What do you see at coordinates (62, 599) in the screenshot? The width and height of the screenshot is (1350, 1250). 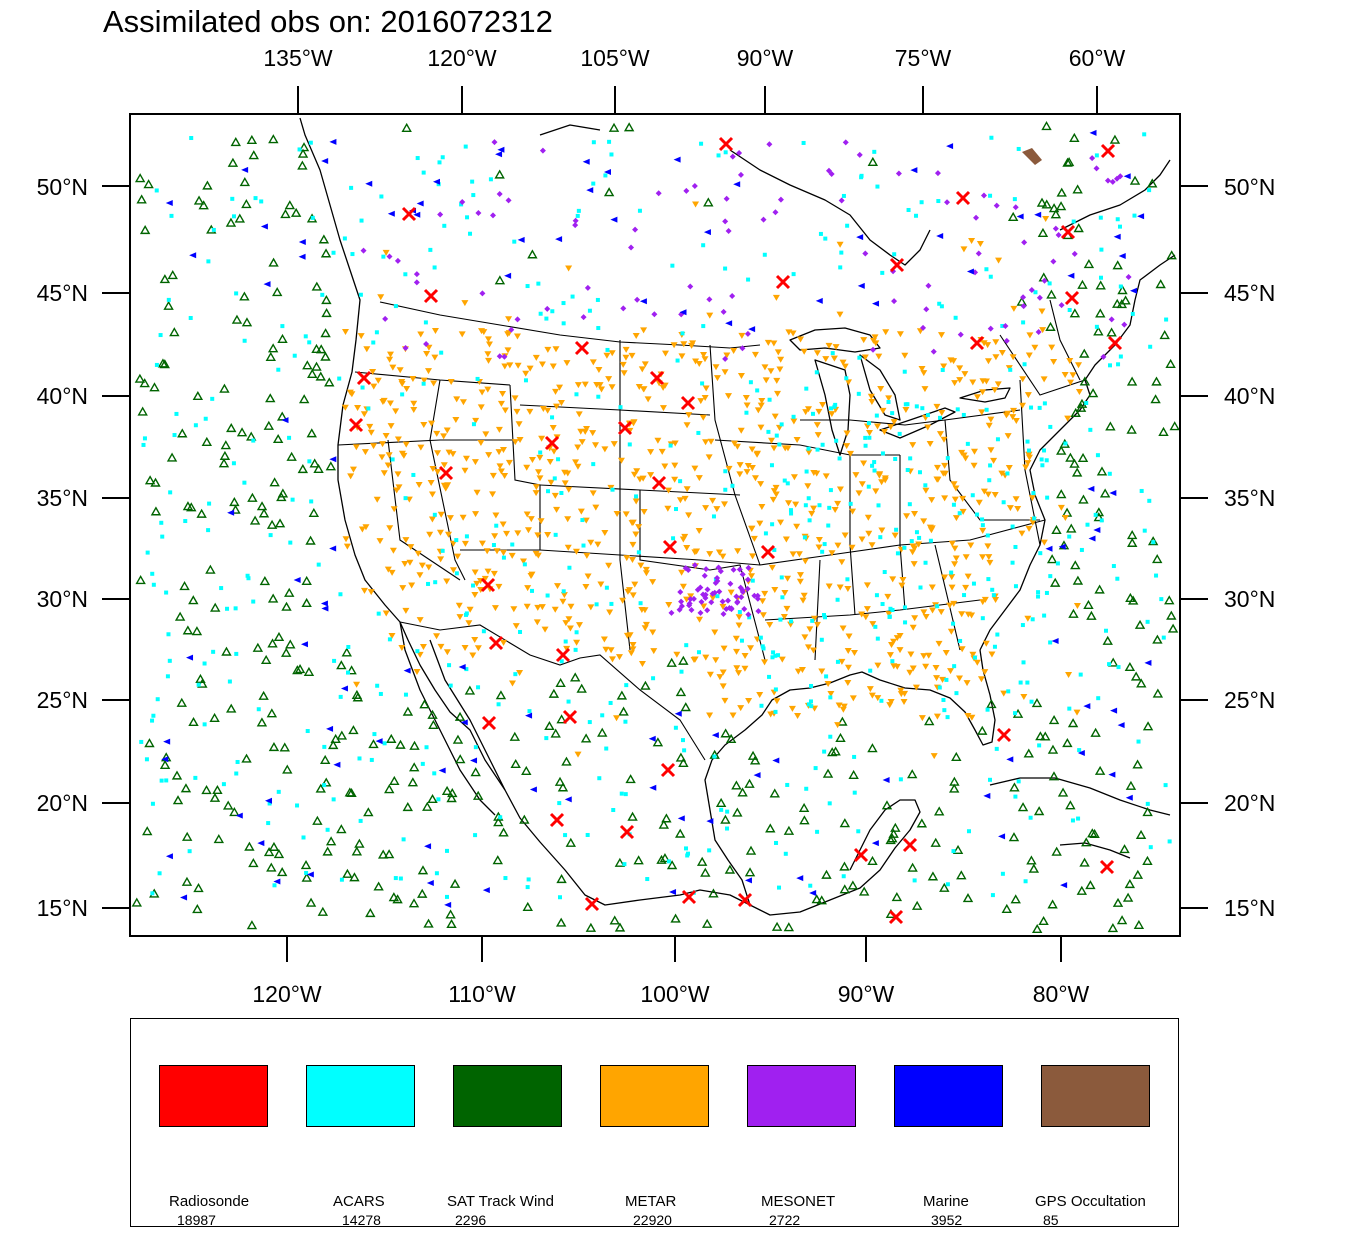 I see `left-lat-label: 30°N` at bounding box center [62, 599].